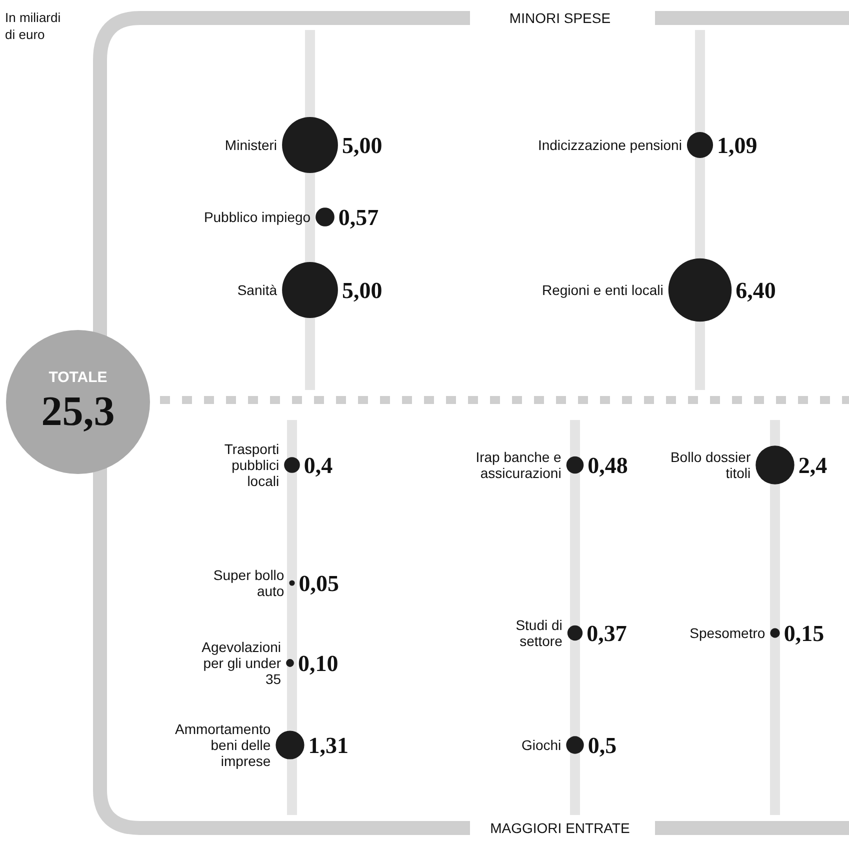  I want to click on text: MAGGIORI ENTRATE, so click(560, 828).